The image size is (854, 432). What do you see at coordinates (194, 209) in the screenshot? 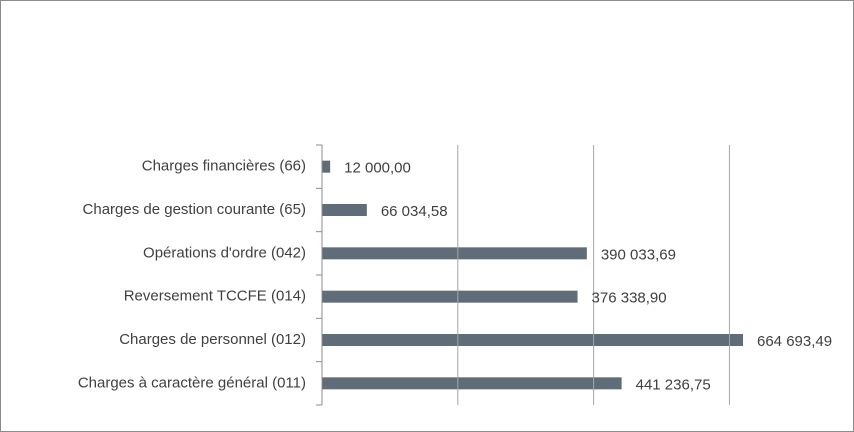
I see `y-tick-label: Charges de gestion courante (65)` at bounding box center [194, 209].